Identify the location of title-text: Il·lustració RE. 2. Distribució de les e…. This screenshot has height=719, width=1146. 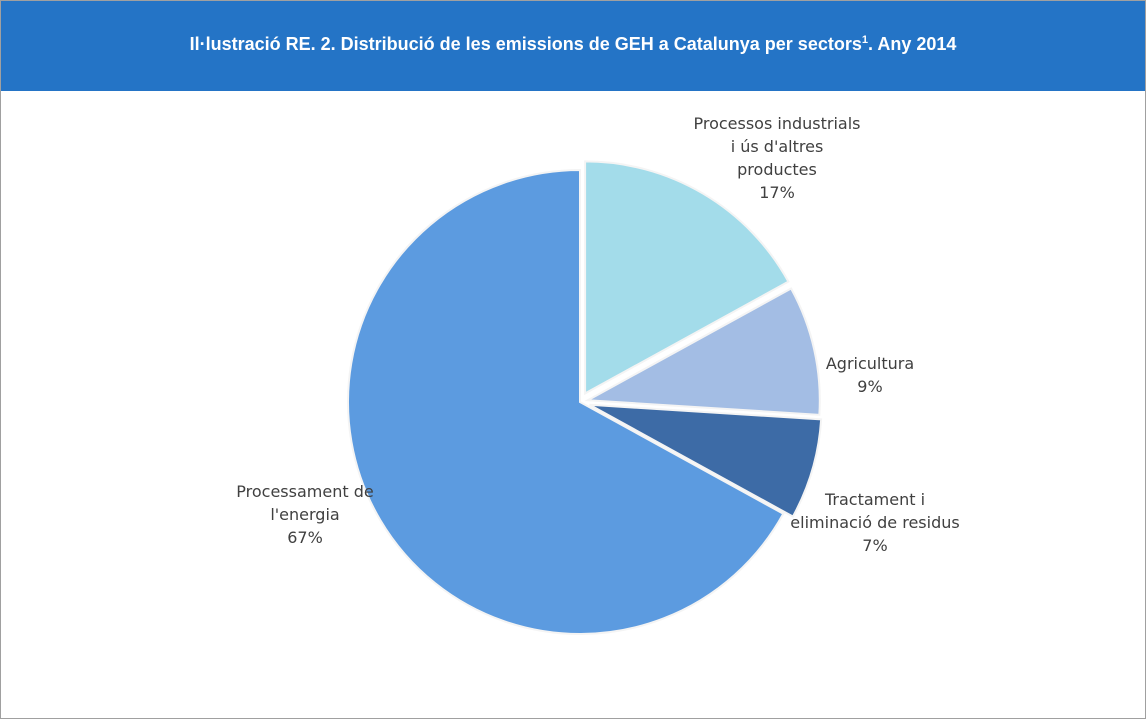
(525, 44).